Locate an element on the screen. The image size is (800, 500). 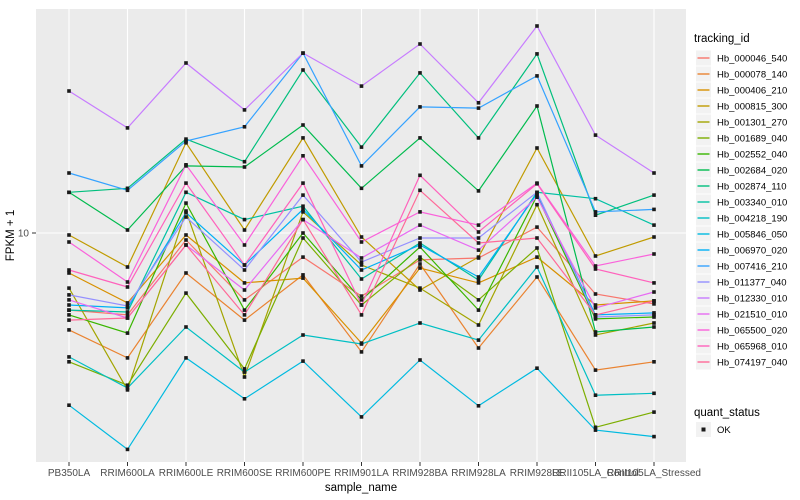
x-axis-title: sample_name is located at coordinates (361, 488).